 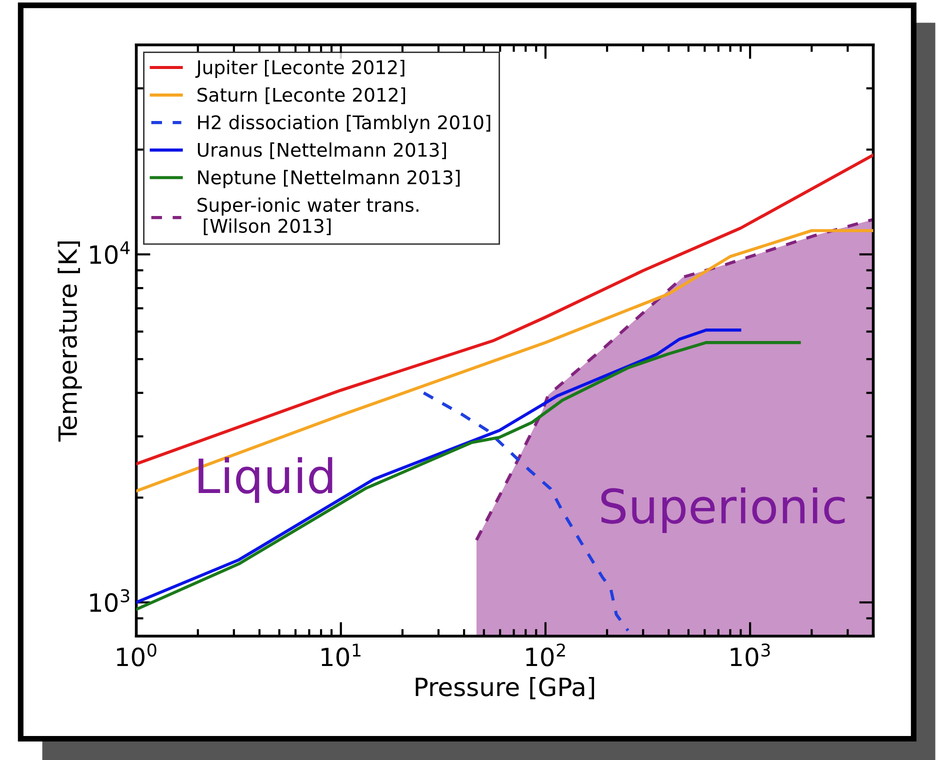 What do you see at coordinates (302, 95) in the screenshot?
I see `legend-label: Saturn [Leconte 2012]` at bounding box center [302, 95].